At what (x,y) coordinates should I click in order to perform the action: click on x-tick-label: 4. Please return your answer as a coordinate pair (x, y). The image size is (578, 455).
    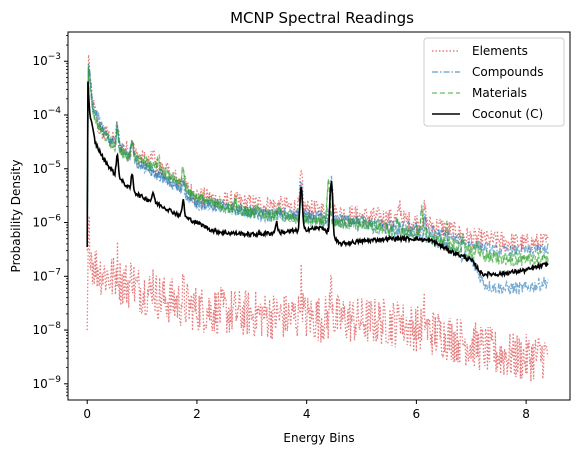
    Looking at the image, I should click on (307, 414).